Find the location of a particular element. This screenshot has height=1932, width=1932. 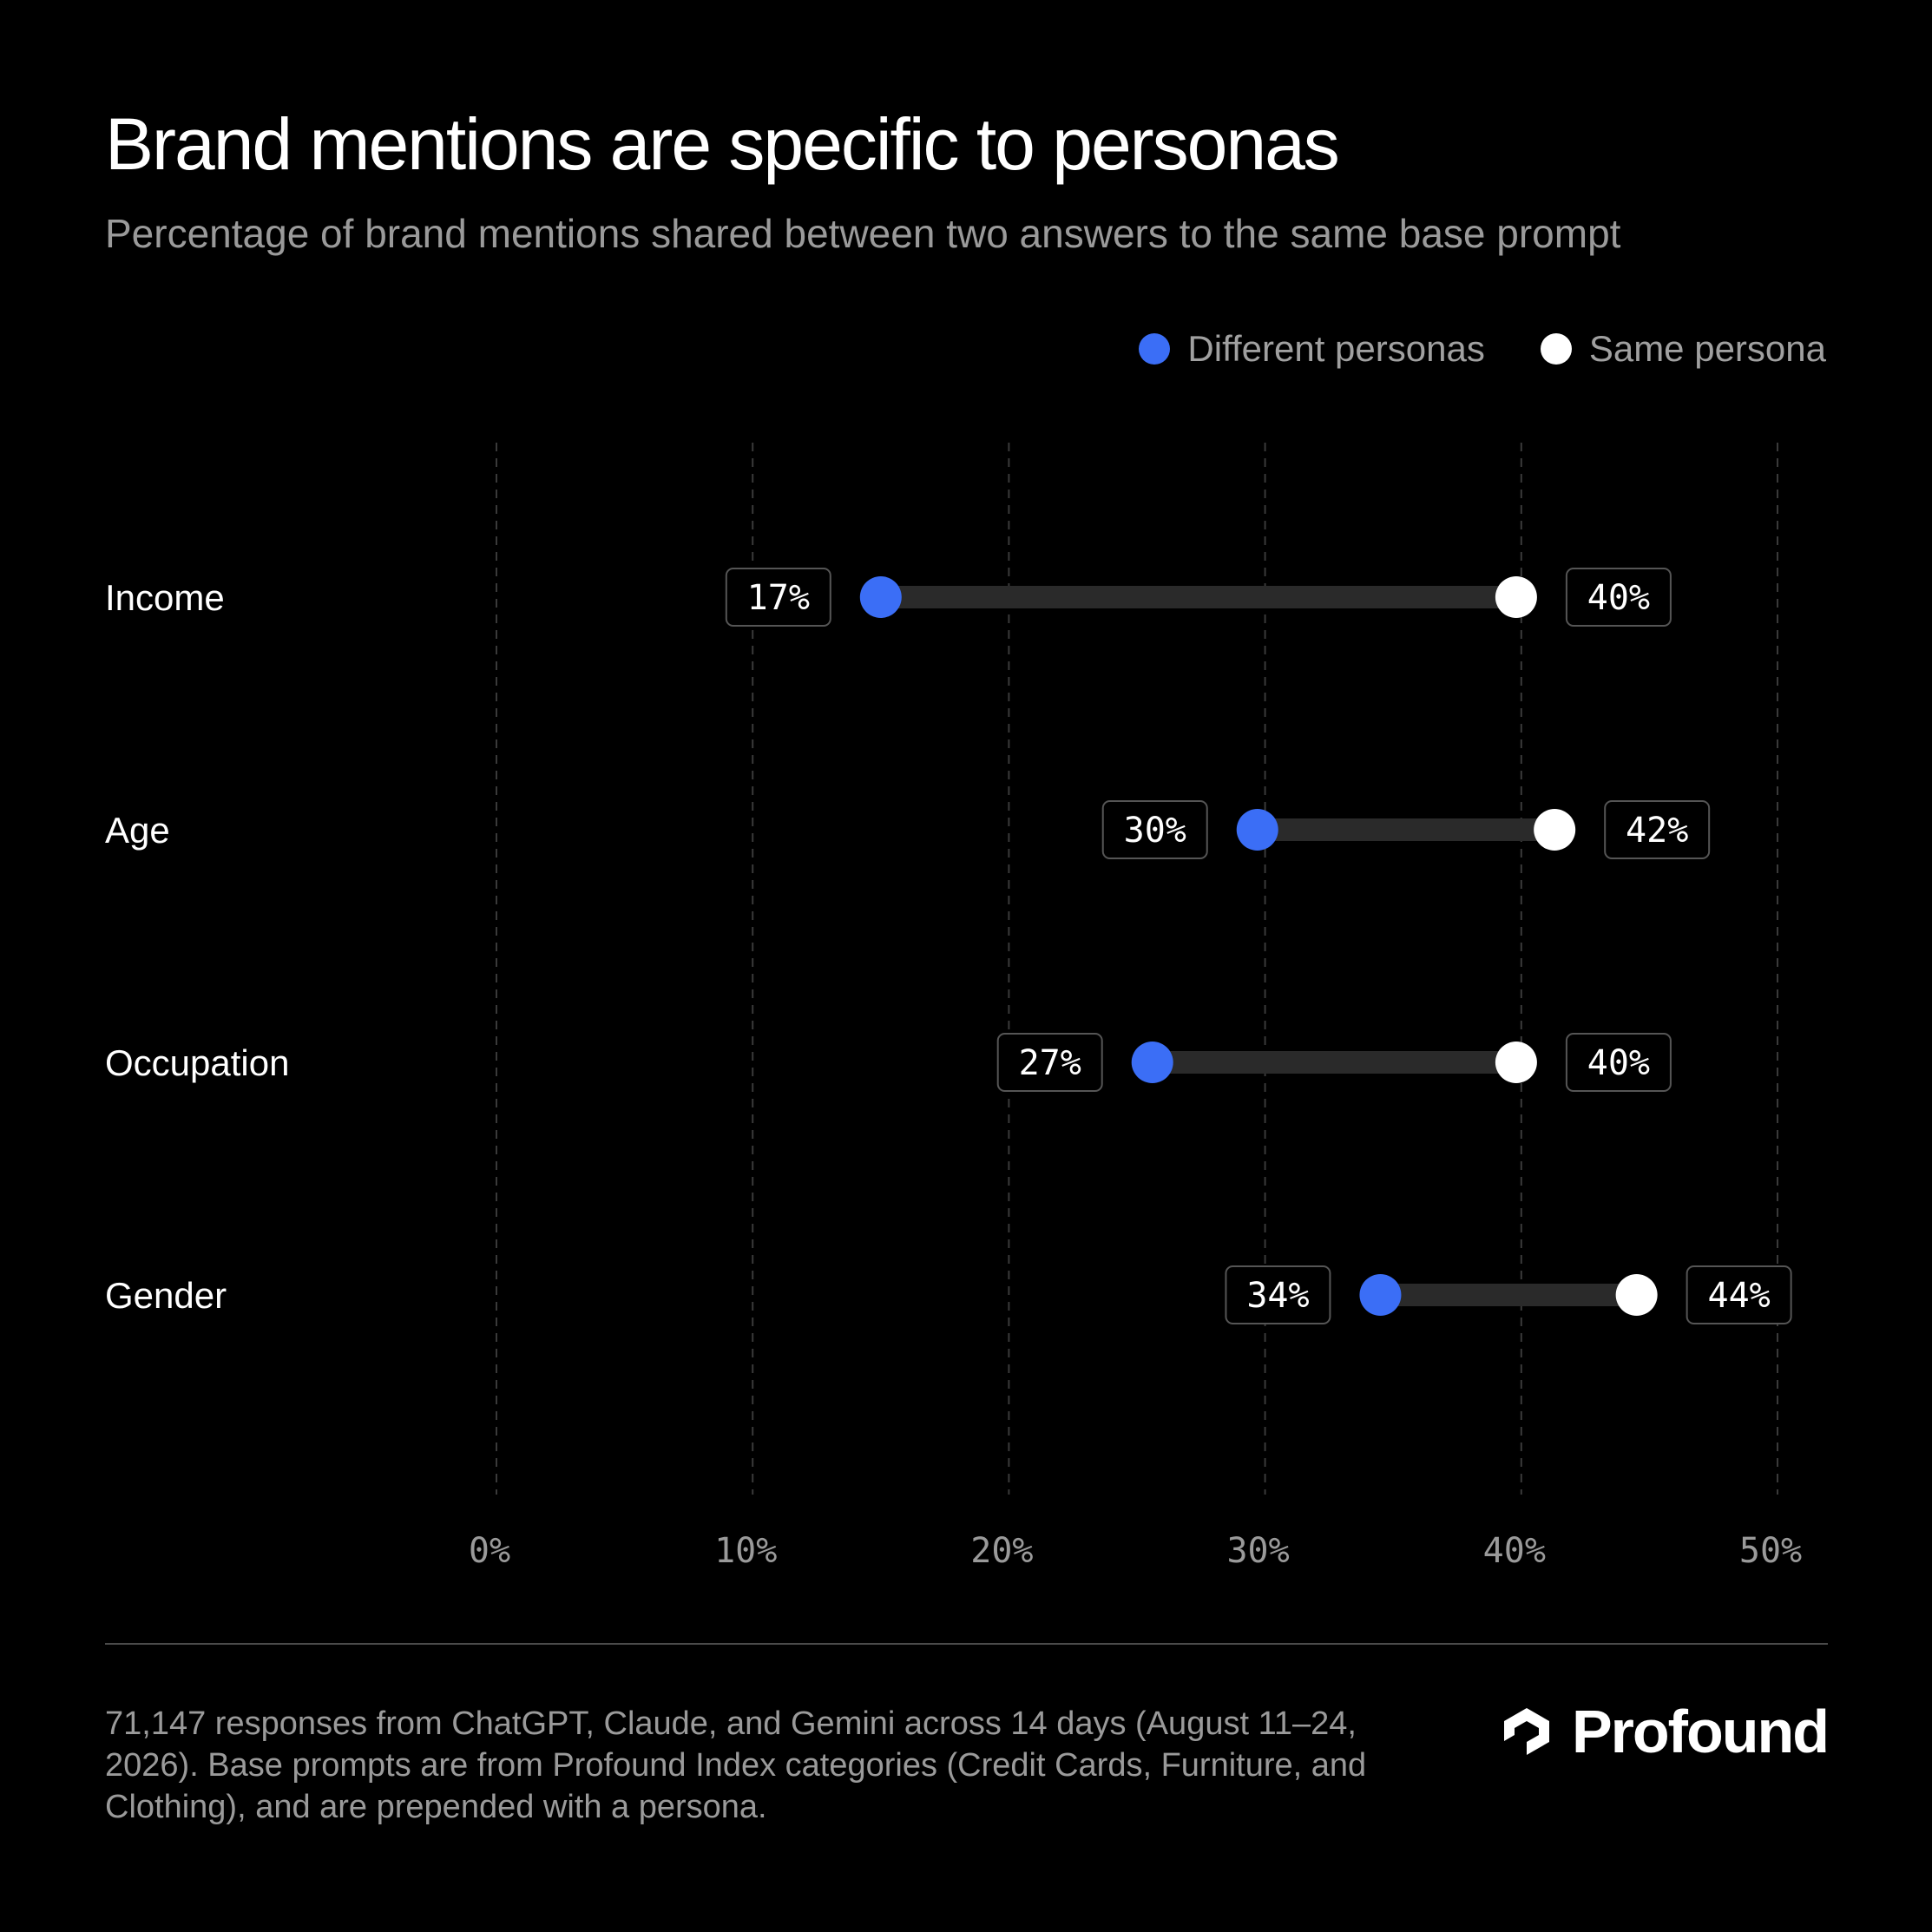

x-tick-label: 20% is located at coordinates (1001, 1551).